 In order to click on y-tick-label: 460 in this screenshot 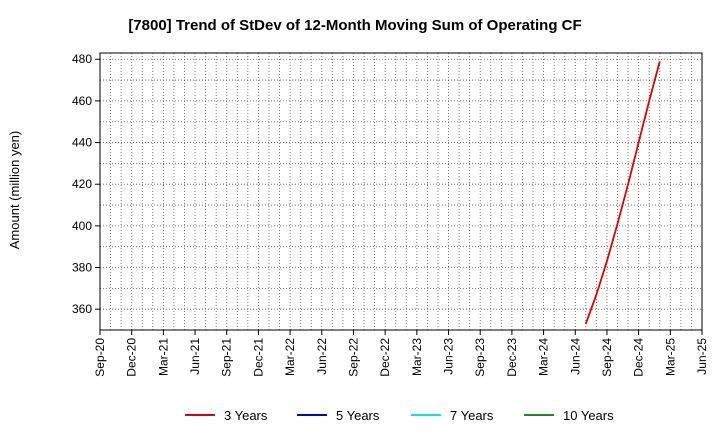, I will do `click(82, 101)`.